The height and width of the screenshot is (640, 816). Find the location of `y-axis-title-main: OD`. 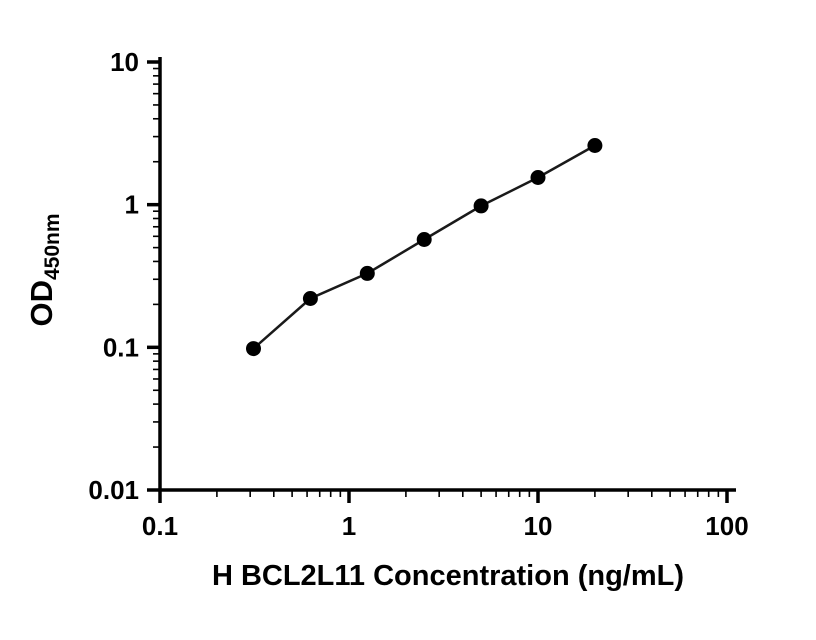

y-axis-title-main: OD is located at coordinates (41, 303).